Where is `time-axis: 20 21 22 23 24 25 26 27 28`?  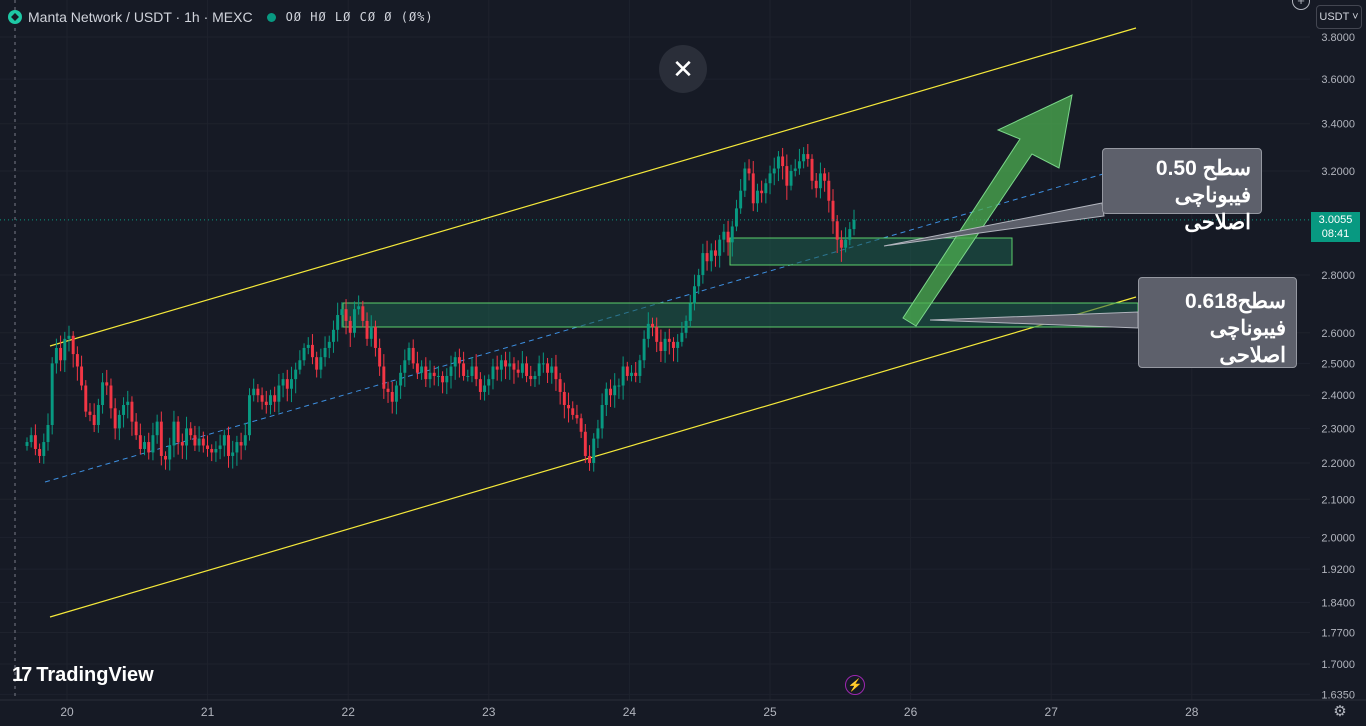 time-axis: 20 21 22 23 24 25 26 27 28 is located at coordinates (683, 712).